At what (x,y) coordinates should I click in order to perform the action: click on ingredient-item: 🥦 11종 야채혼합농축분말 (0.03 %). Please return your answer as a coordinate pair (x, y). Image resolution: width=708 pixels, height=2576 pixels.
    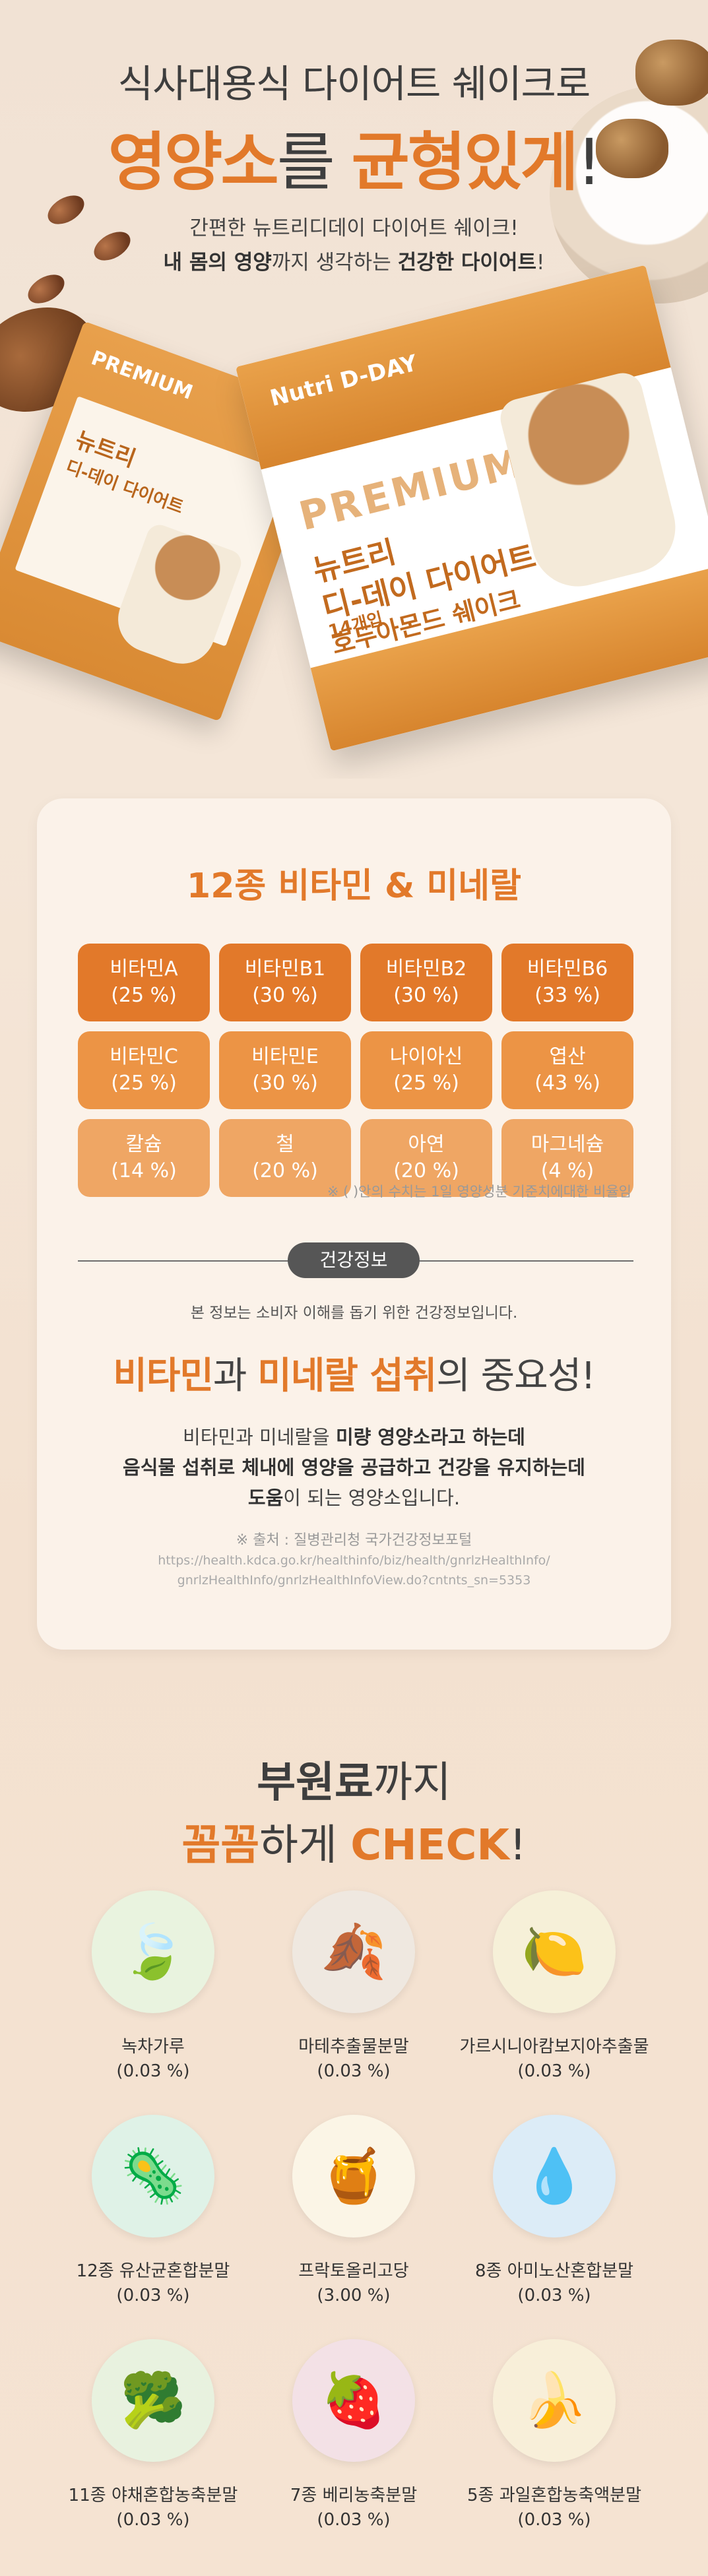
    Looking at the image, I should click on (153, 2451).